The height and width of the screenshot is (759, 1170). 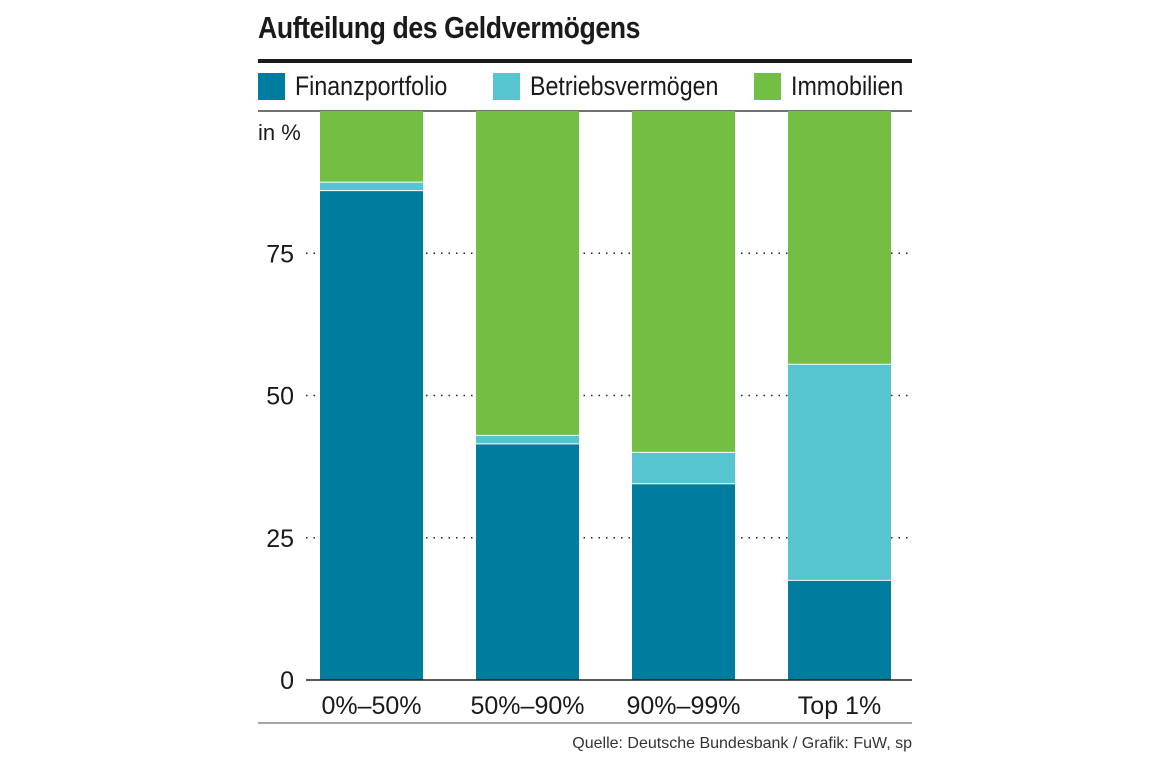 I want to click on legend-item-immobilien: Immobilien, so click(x=838, y=86).